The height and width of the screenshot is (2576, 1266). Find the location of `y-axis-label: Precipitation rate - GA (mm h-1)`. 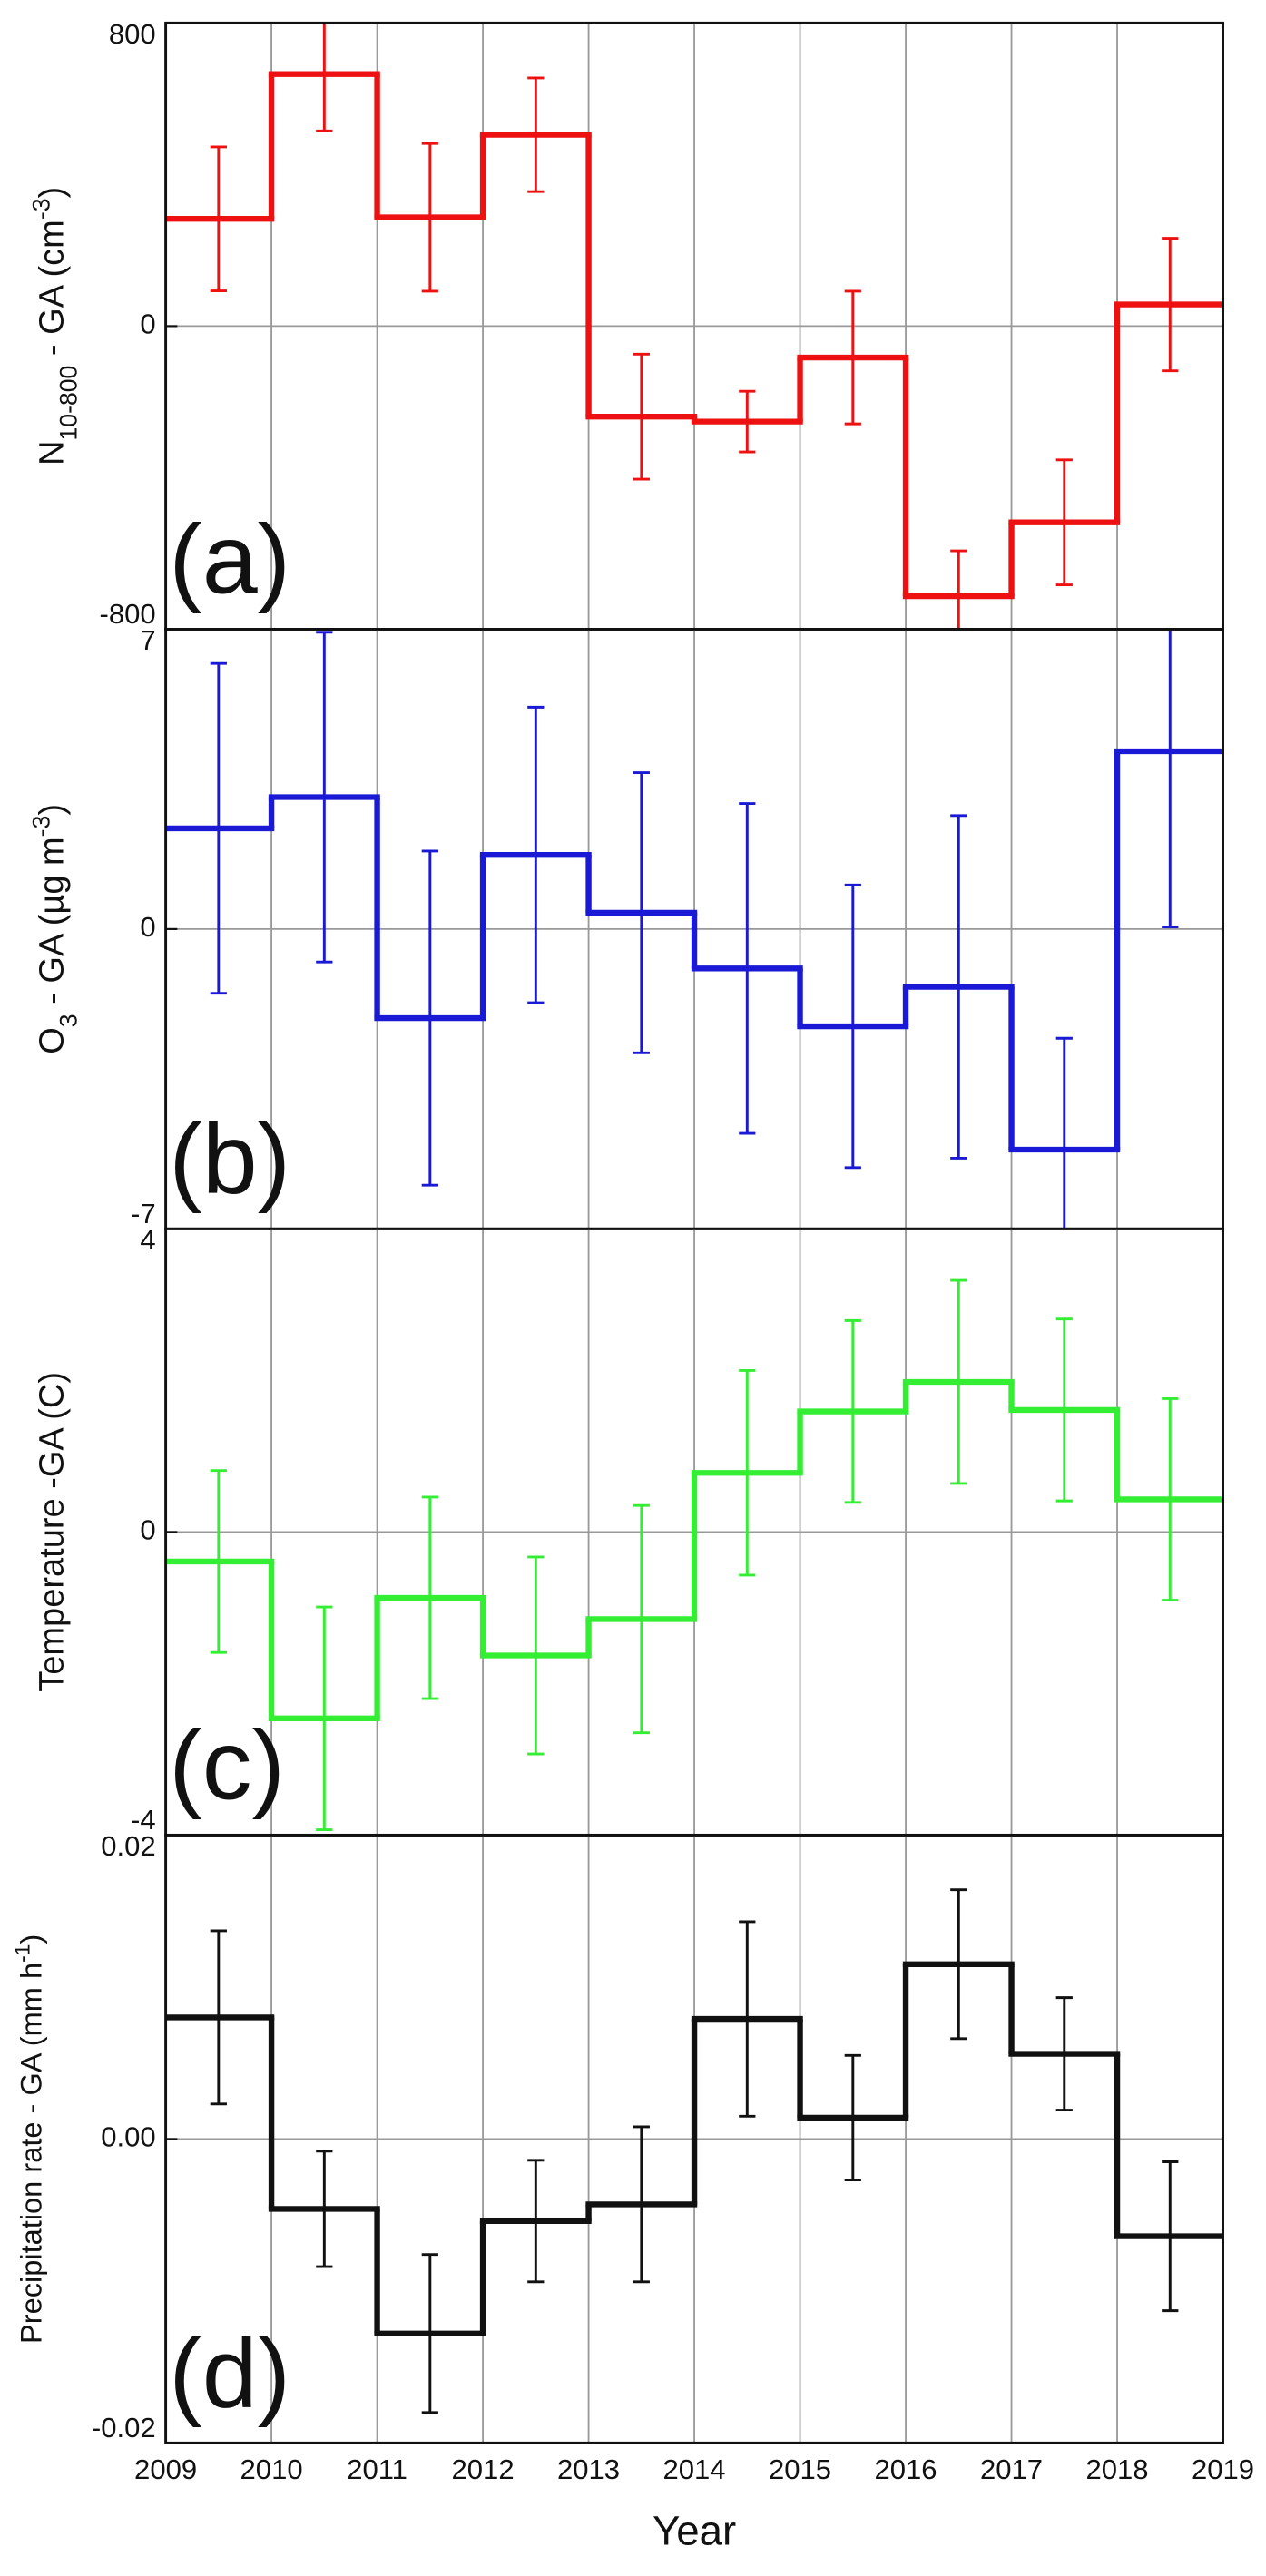

y-axis-label: Precipitation rate - GA (mm h-1) is located at coordinates (30, 2139).